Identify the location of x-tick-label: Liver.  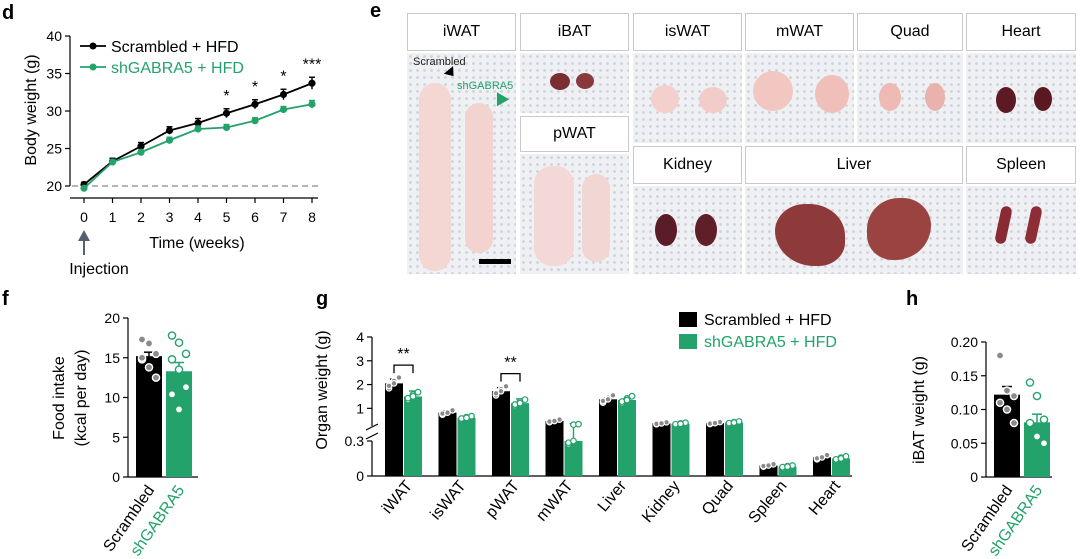
(613, 496).